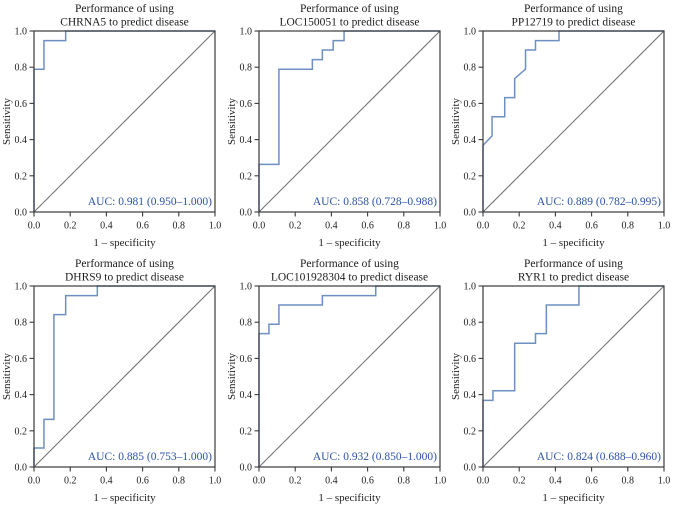 The image size is (674, 509). I want to click on auc-annotation: AUC: 0.885 (0.753–1.000), so click(150, 456).